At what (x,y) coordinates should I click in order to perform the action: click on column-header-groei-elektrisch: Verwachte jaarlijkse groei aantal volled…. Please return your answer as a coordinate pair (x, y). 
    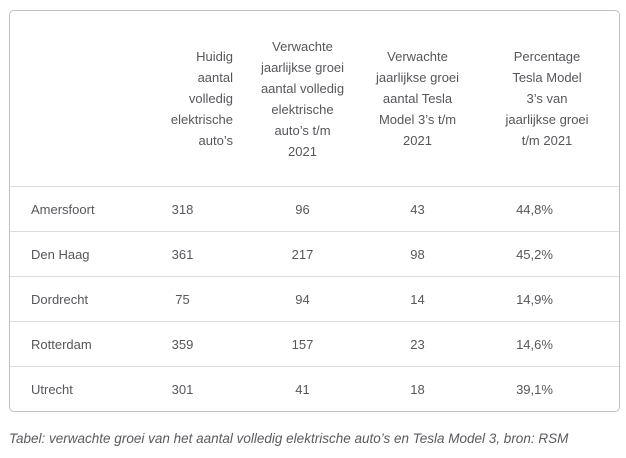
    Looking at the image, I should click on (302, 98).